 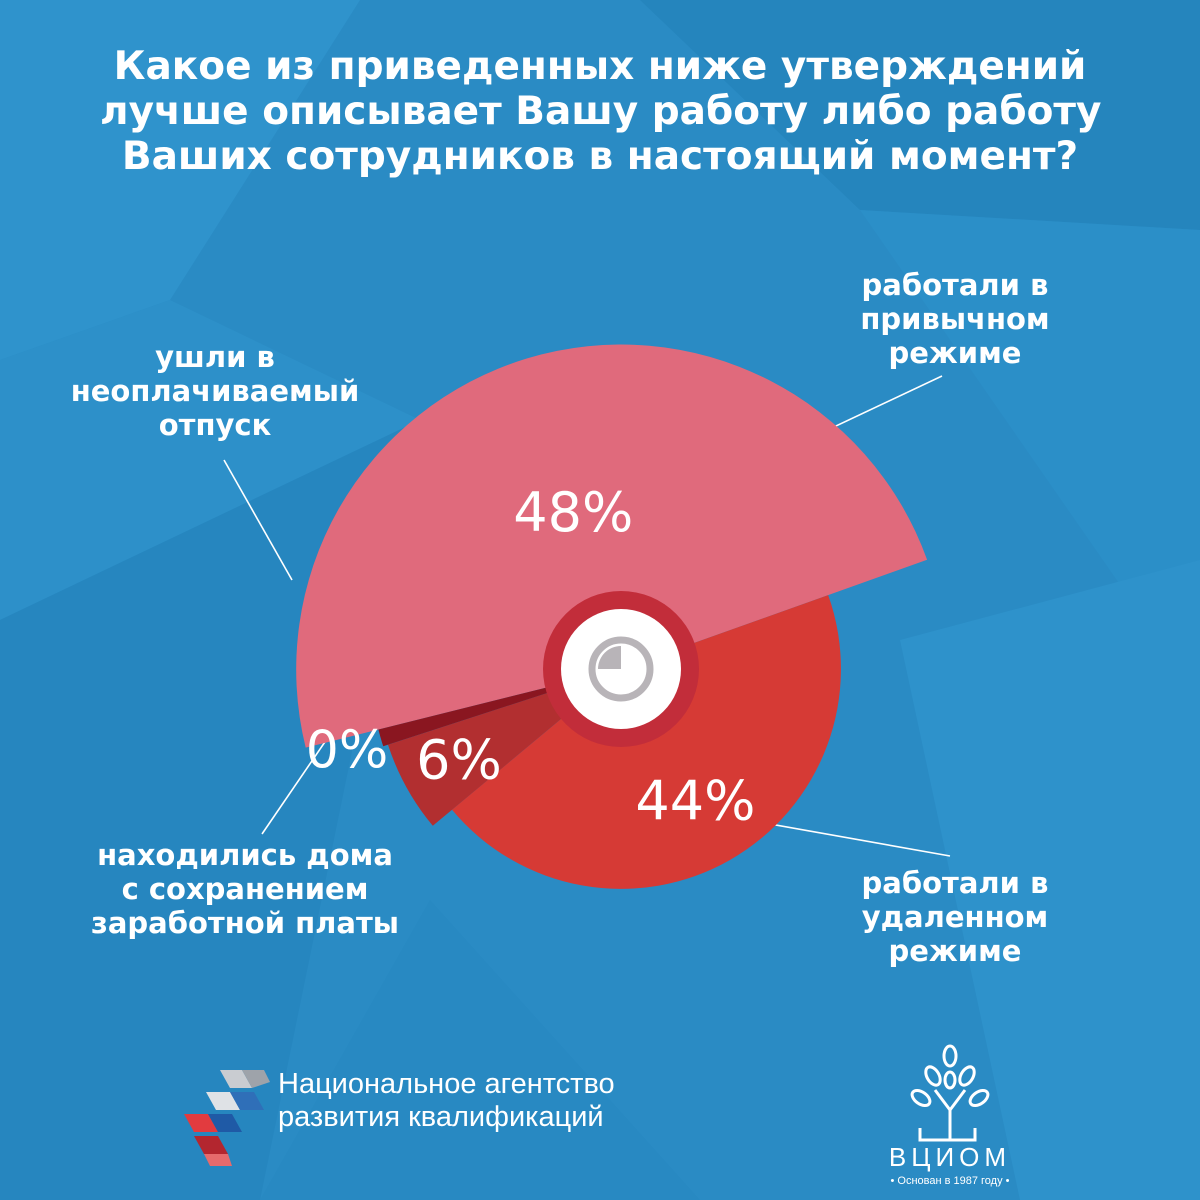 What do you see at coordinates (600, 156) in the screenshot?
I see `title-line-3: Ваших сотрудников в настоящий момент?` at bounding box center [600, 156].